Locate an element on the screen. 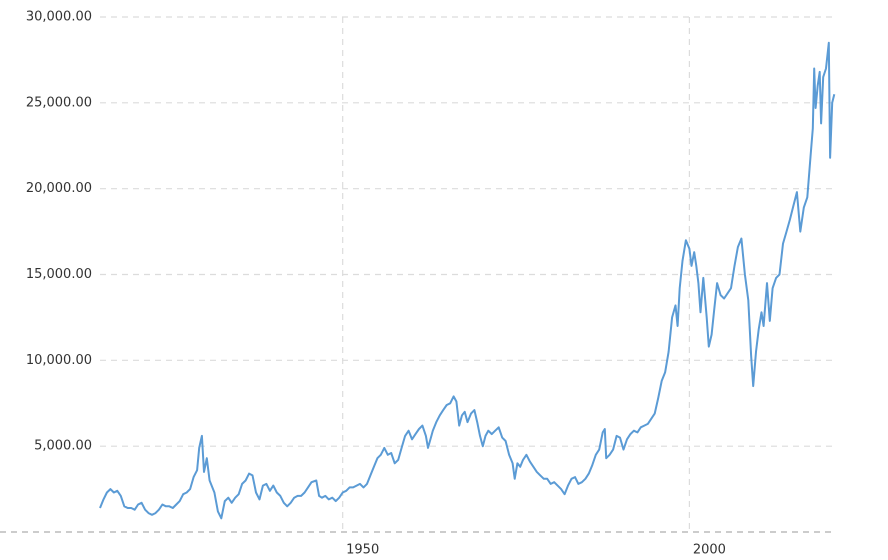  y-tick-label: 15,000.00 is located at coordinates (59, 274).